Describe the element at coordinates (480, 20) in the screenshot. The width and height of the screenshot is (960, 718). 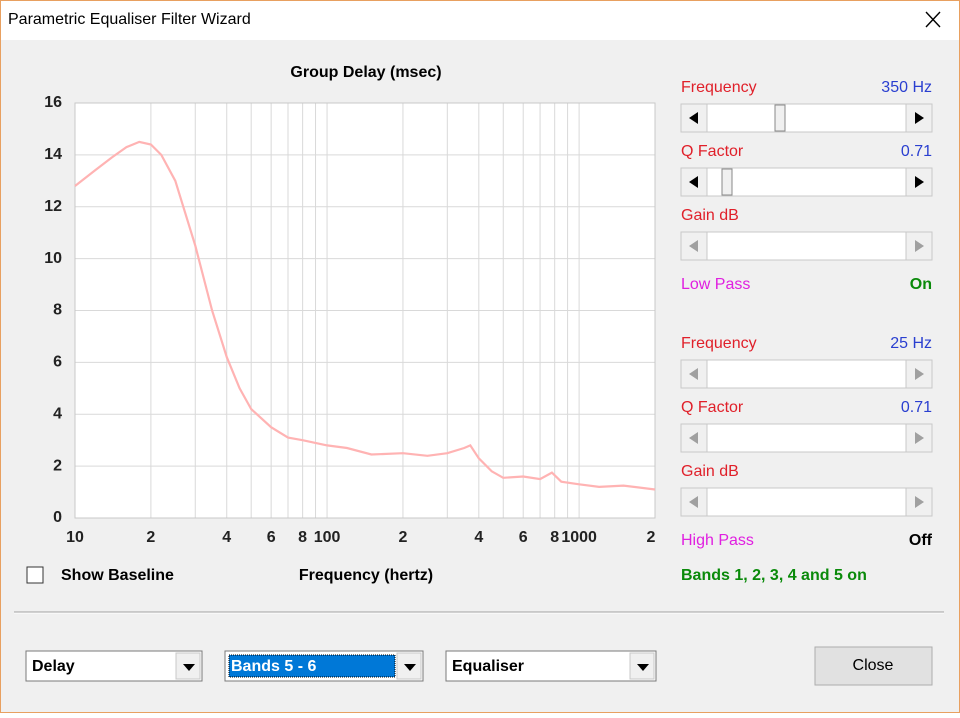
I see `title-bar` at that location.